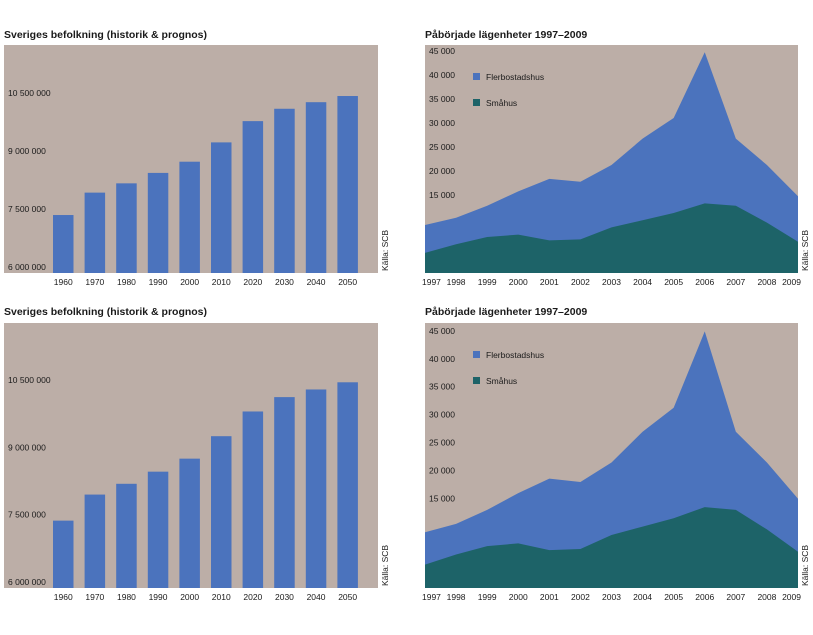 The width and height of the screenshot is (813, 635). Describe the element at coordinates (316, 597) in the screenshot. I see `x-tick-label: 2040` at that location.